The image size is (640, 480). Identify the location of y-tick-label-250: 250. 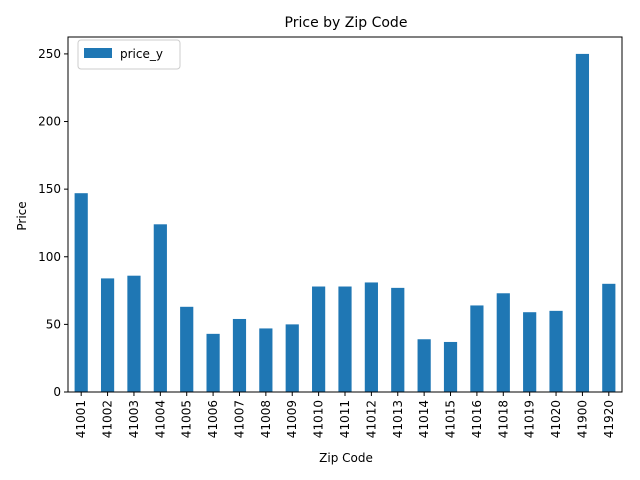
(49, 54).